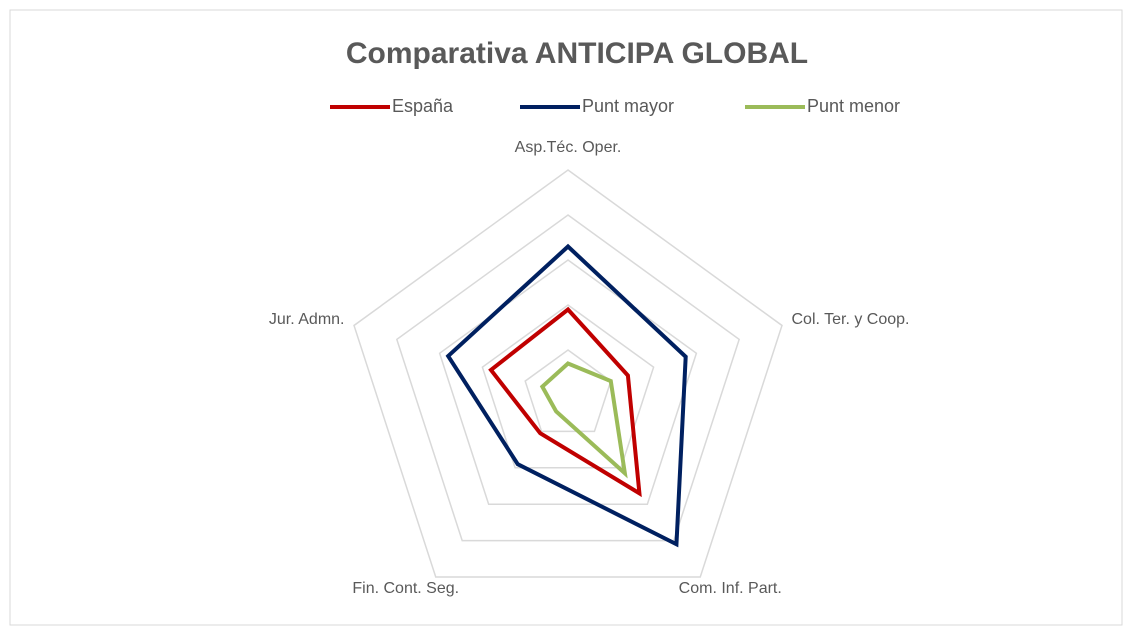  Describe the element at coordinates (568, 147) in the screenshot. I see `category-label: Asp.Téc. Oper.` at that location.